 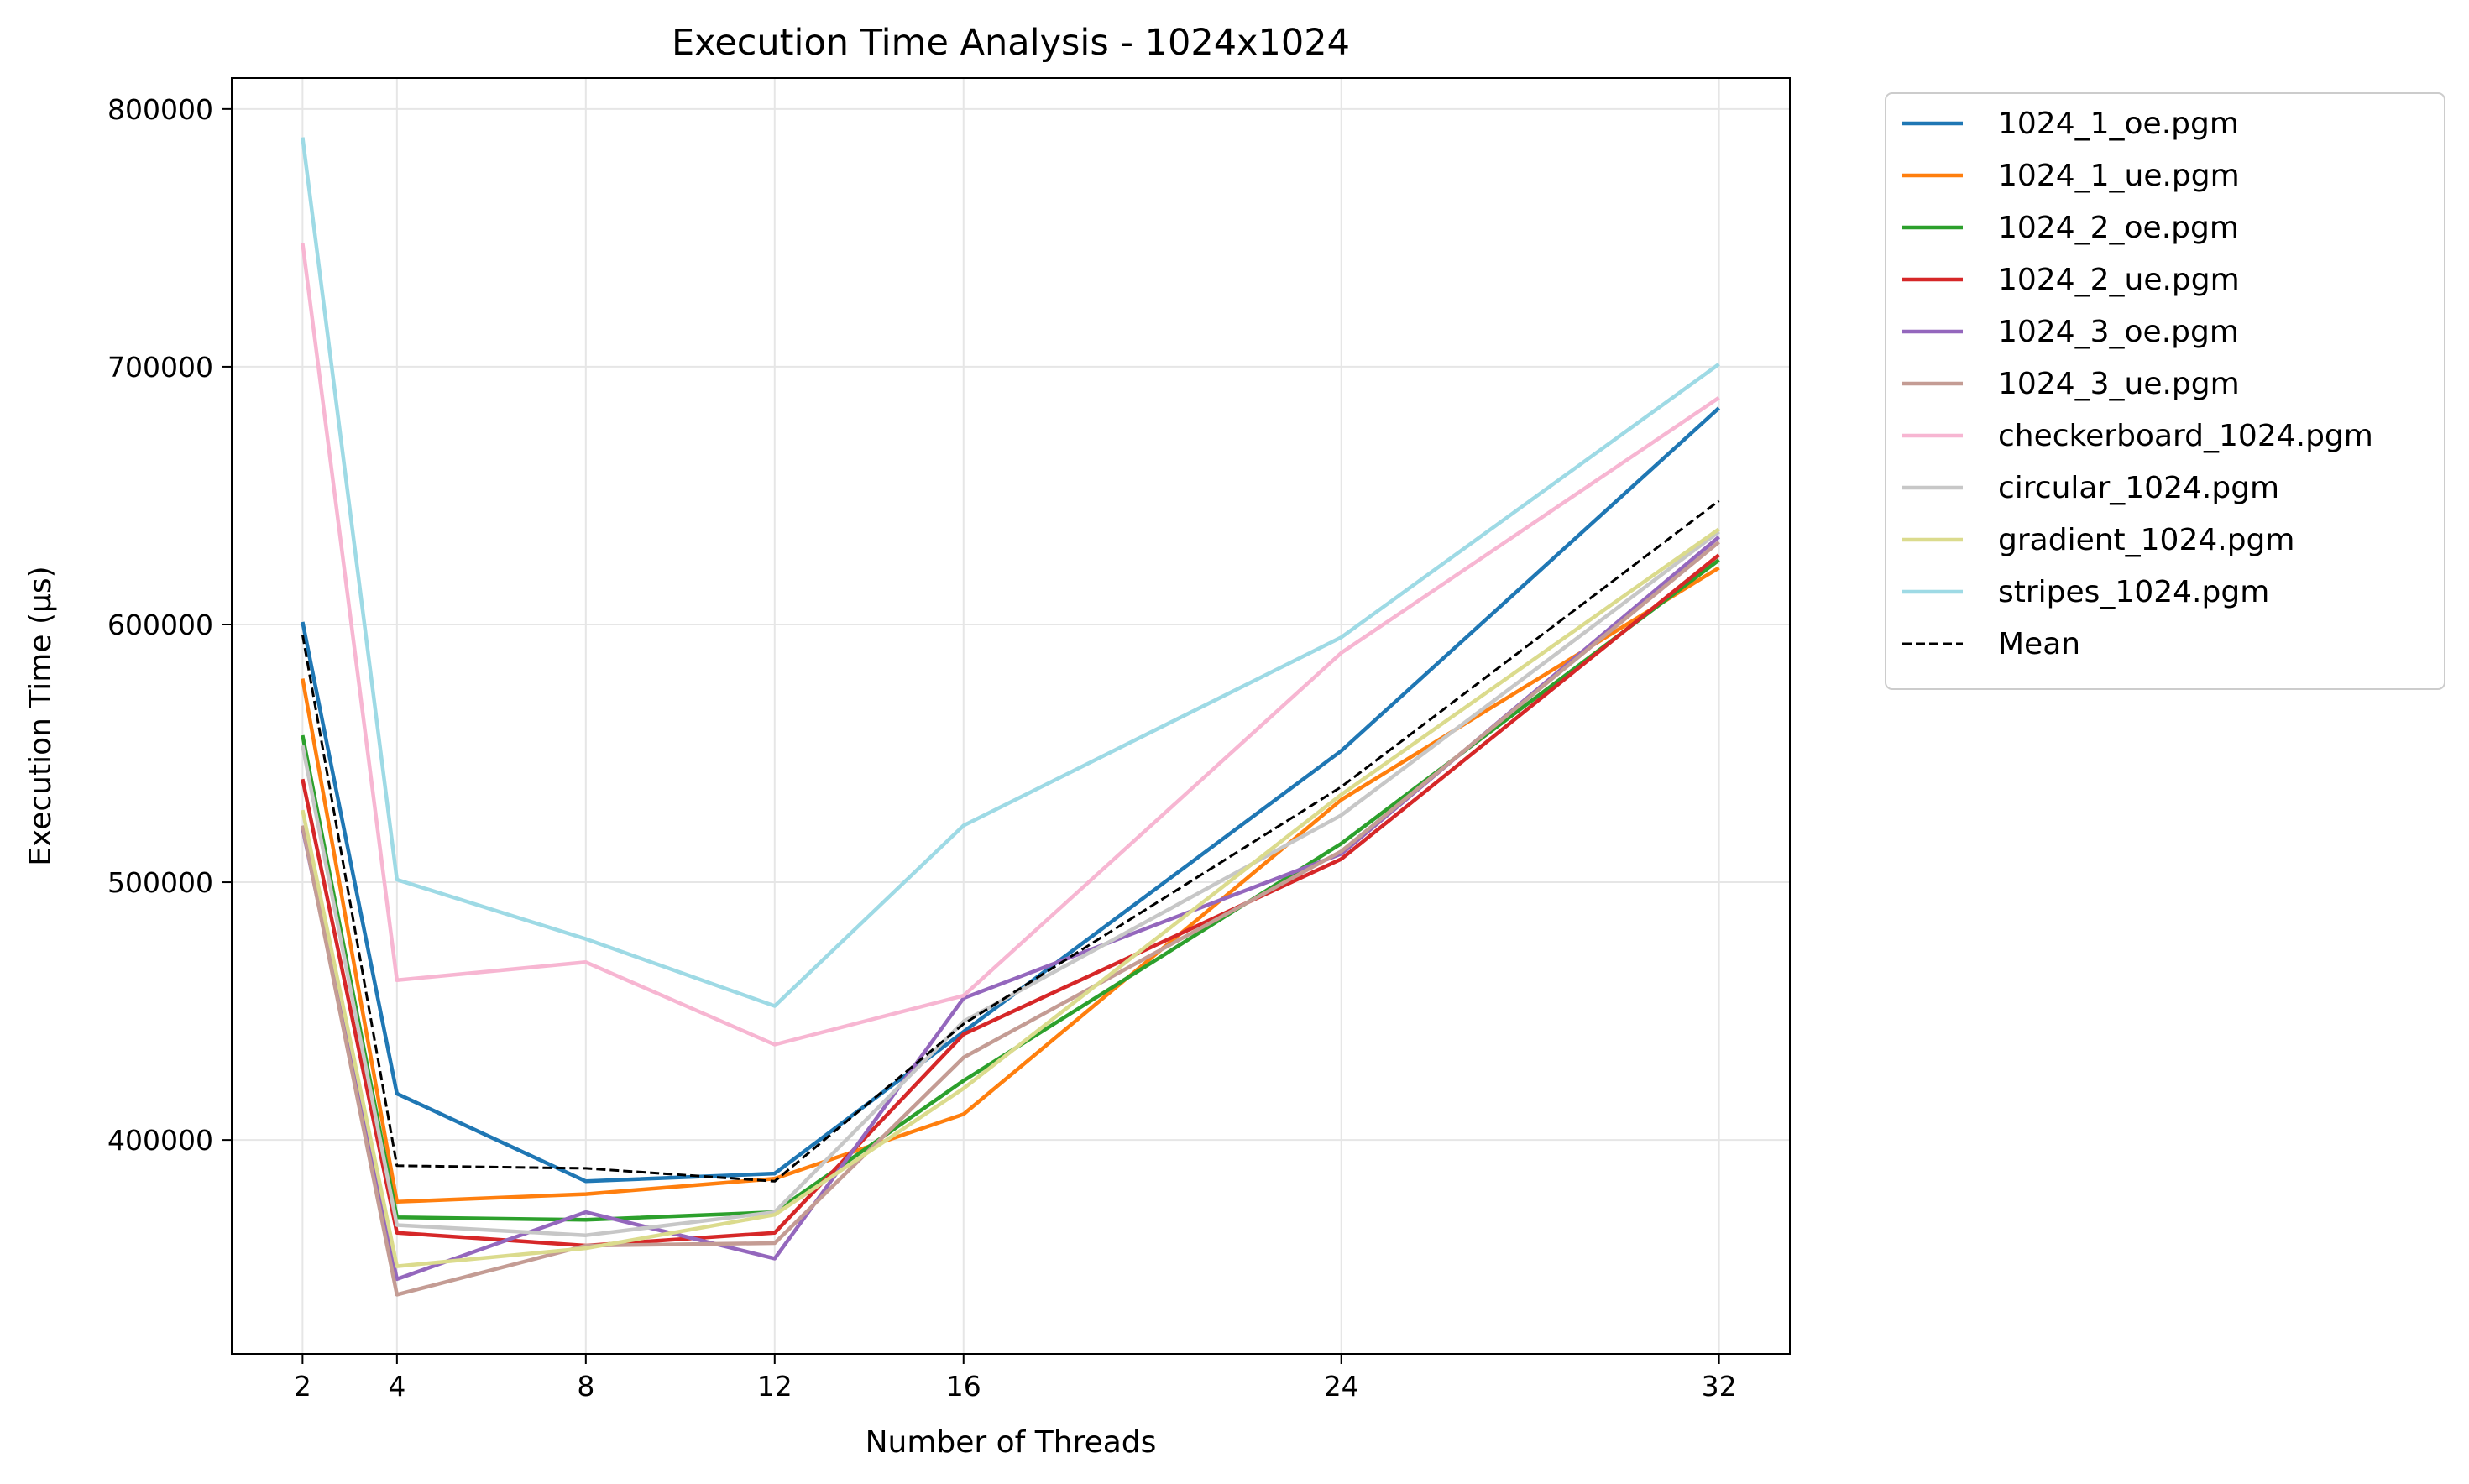 What do you see at coordinates (396, 1386) in the screenshot?
I see `x-tick-label: 4` at bounding box center [396, 1386].